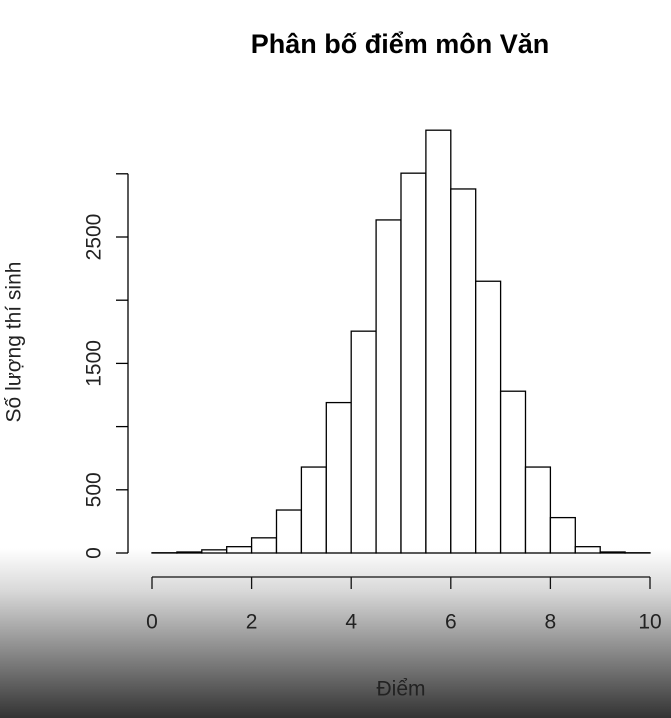 The image size is (671, 718). What do you see at coordinates (551, 622) in the screenshot?
I see `x-tick-label: 8` at bounding box center [551, 622].